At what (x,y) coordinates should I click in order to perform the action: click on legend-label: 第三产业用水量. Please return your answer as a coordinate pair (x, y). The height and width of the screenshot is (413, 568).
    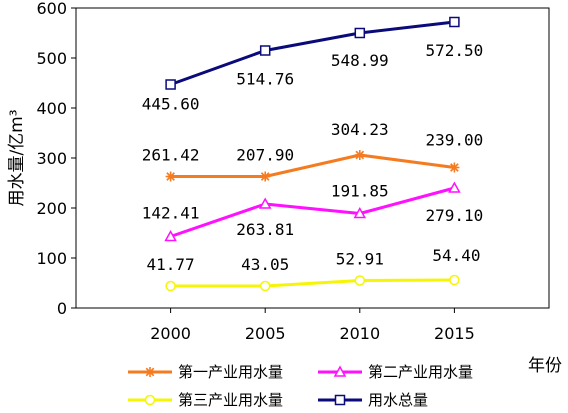
    Looking at the image, I should click on (230, 400).